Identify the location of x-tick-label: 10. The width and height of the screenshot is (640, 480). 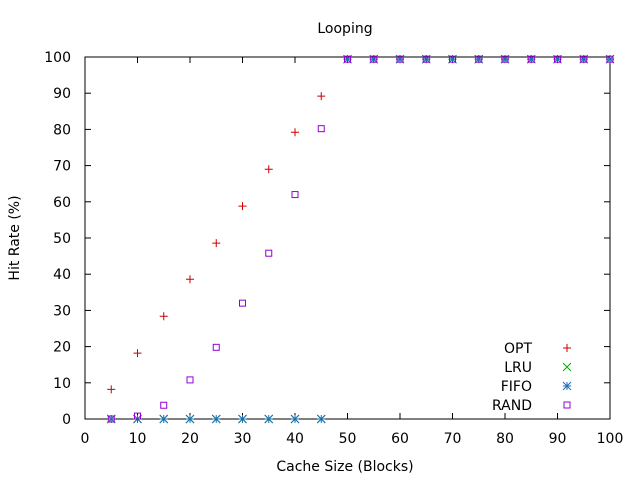
(138, 439).